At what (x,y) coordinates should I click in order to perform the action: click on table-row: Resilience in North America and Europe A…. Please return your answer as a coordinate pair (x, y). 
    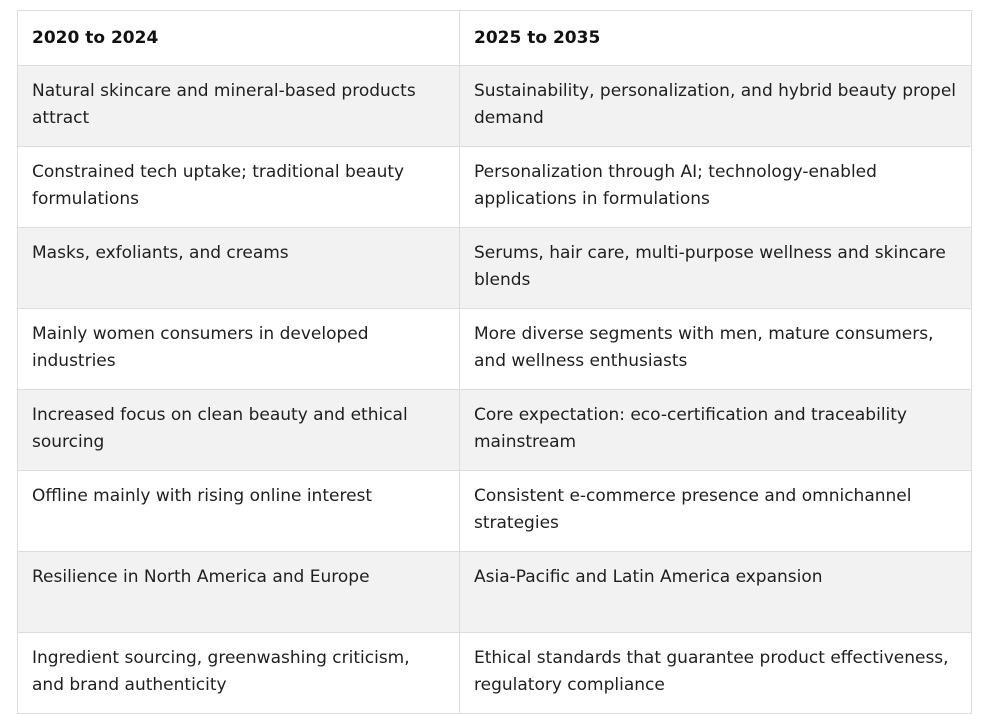
    Looking at the image, I should click on (494, 592).